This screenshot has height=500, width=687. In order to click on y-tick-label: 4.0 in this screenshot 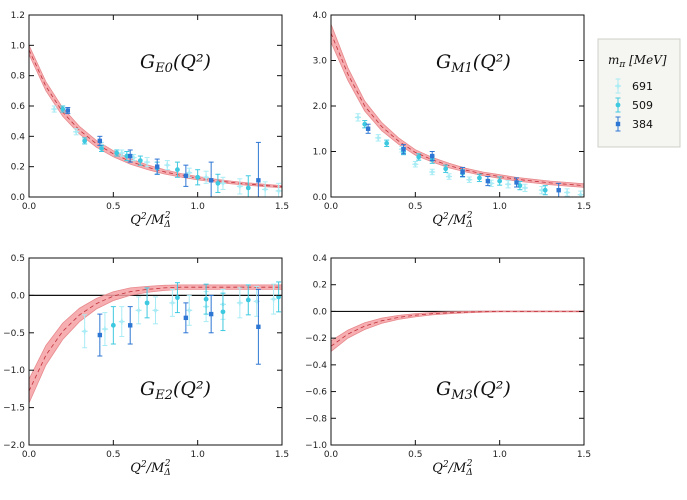, I will do `click(320, 16)`.